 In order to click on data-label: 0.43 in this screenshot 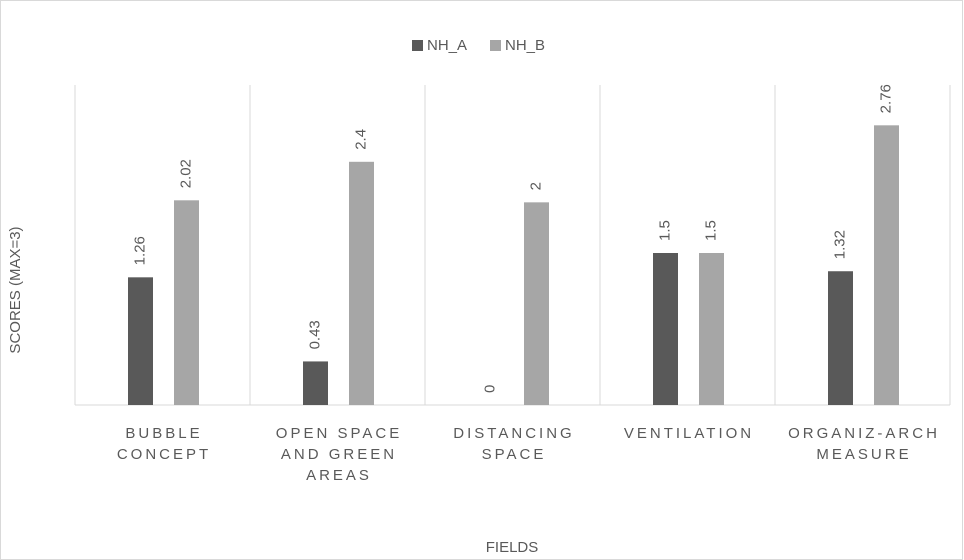, I will do `click(314, 334)`.